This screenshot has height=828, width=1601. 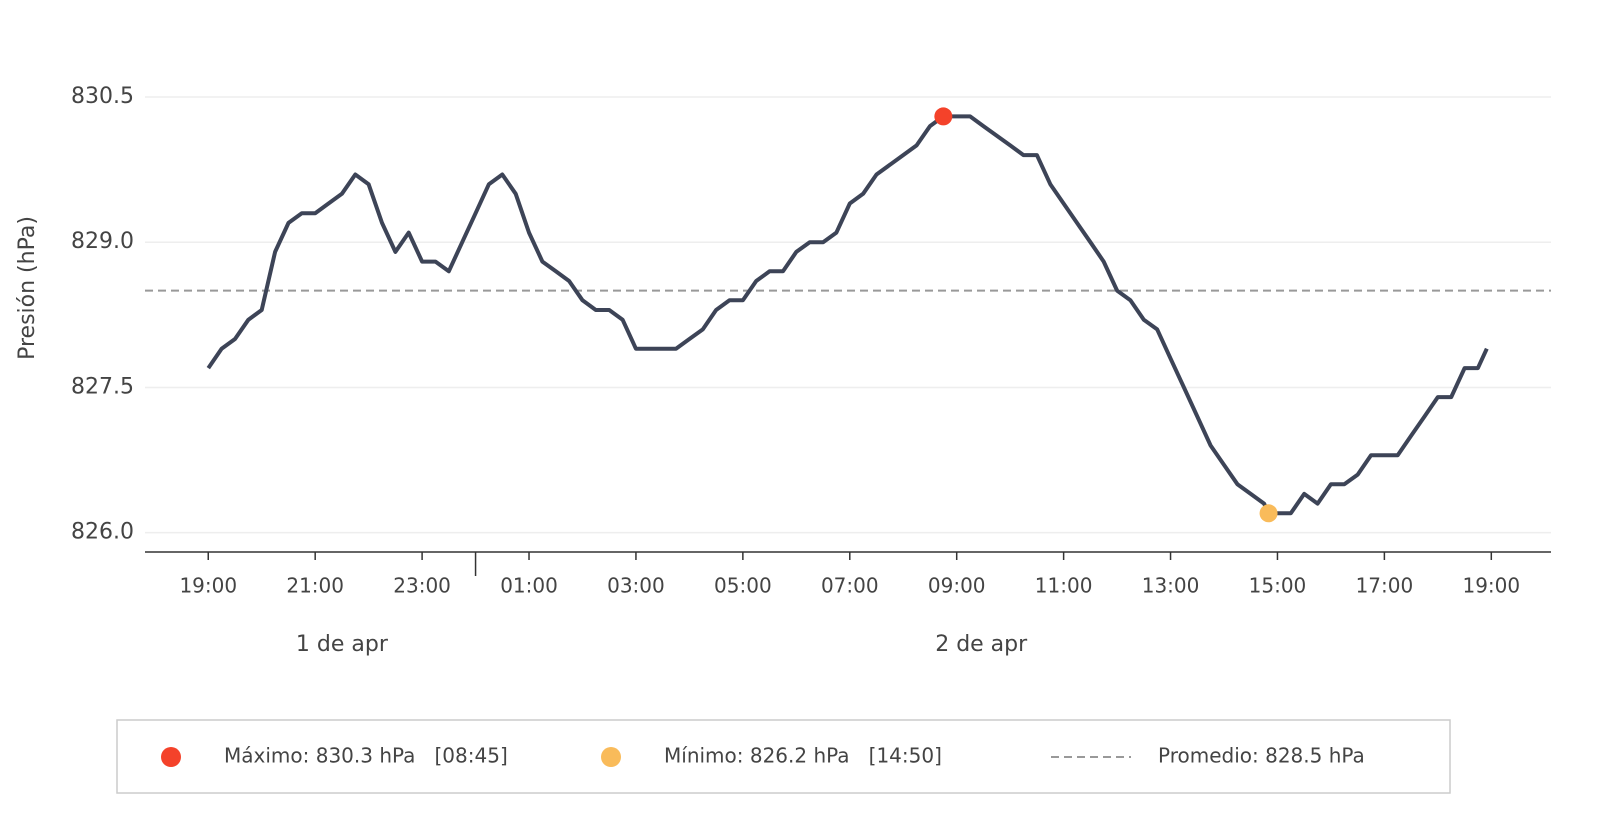 What do you see at coordinates (1278, 586) in the screenshot?
I see `x-tick-label: 15:00` at bounding box center [1278, 586].